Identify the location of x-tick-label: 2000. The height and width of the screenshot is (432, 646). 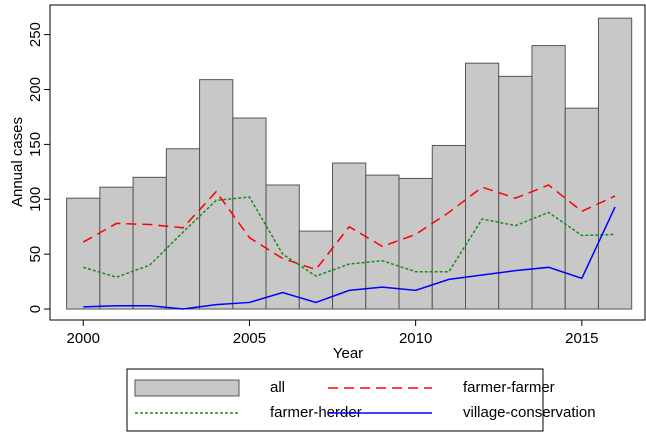
(83, 338).